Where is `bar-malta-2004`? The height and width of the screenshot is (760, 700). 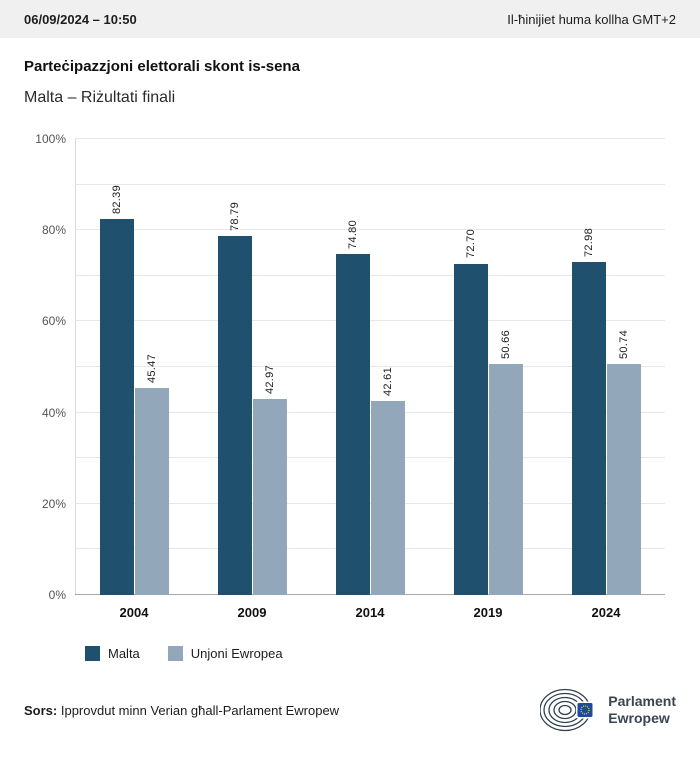 bar-malta-2004 is located at coordinates (116, 407).